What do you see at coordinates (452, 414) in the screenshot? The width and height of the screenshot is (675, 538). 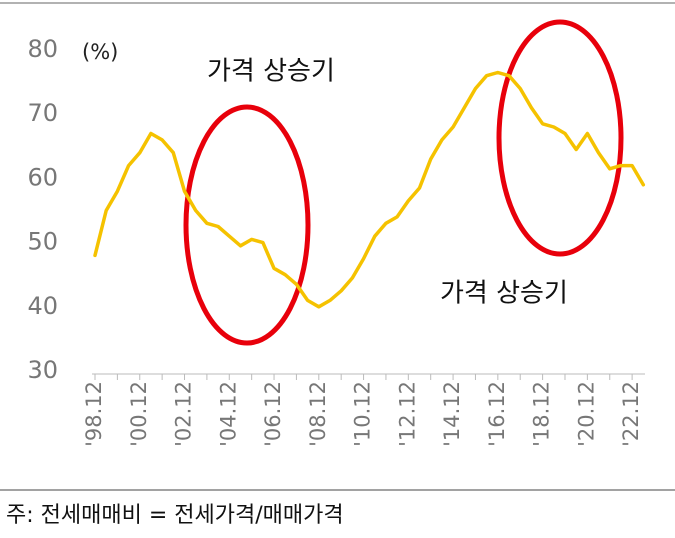 I see `x-tick-label: '14.12` at bounding box center [452, 414].